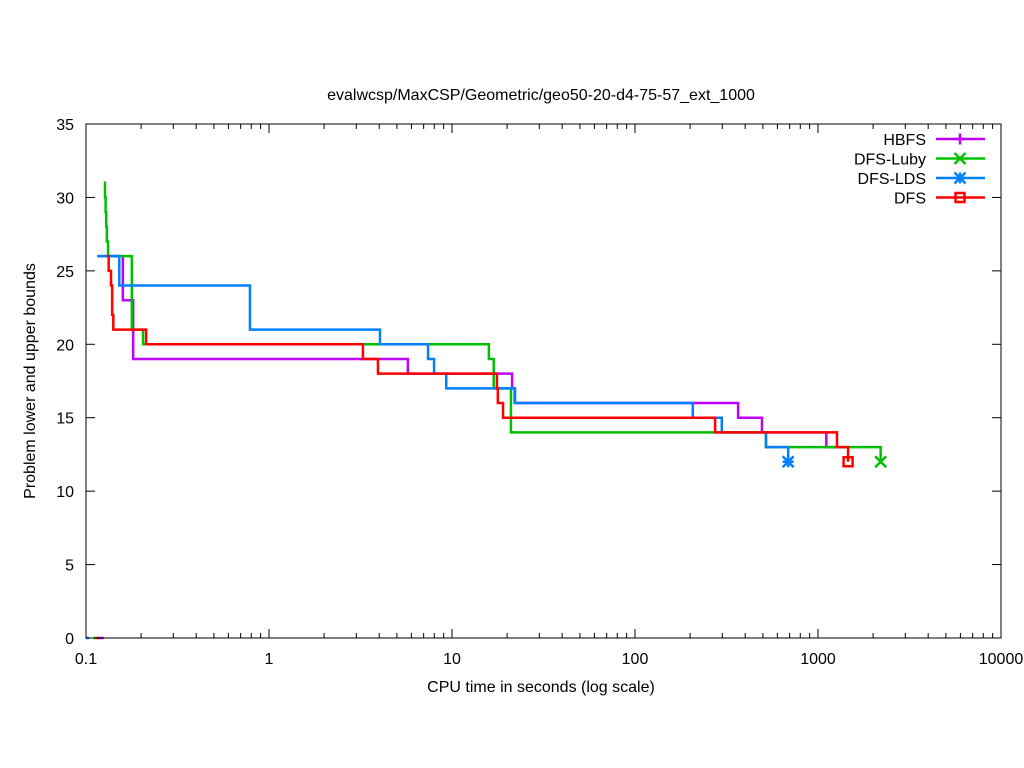 This screenshot has height=768, width=1024. I want to click on y-tick-label: 15, so click(65, 419).